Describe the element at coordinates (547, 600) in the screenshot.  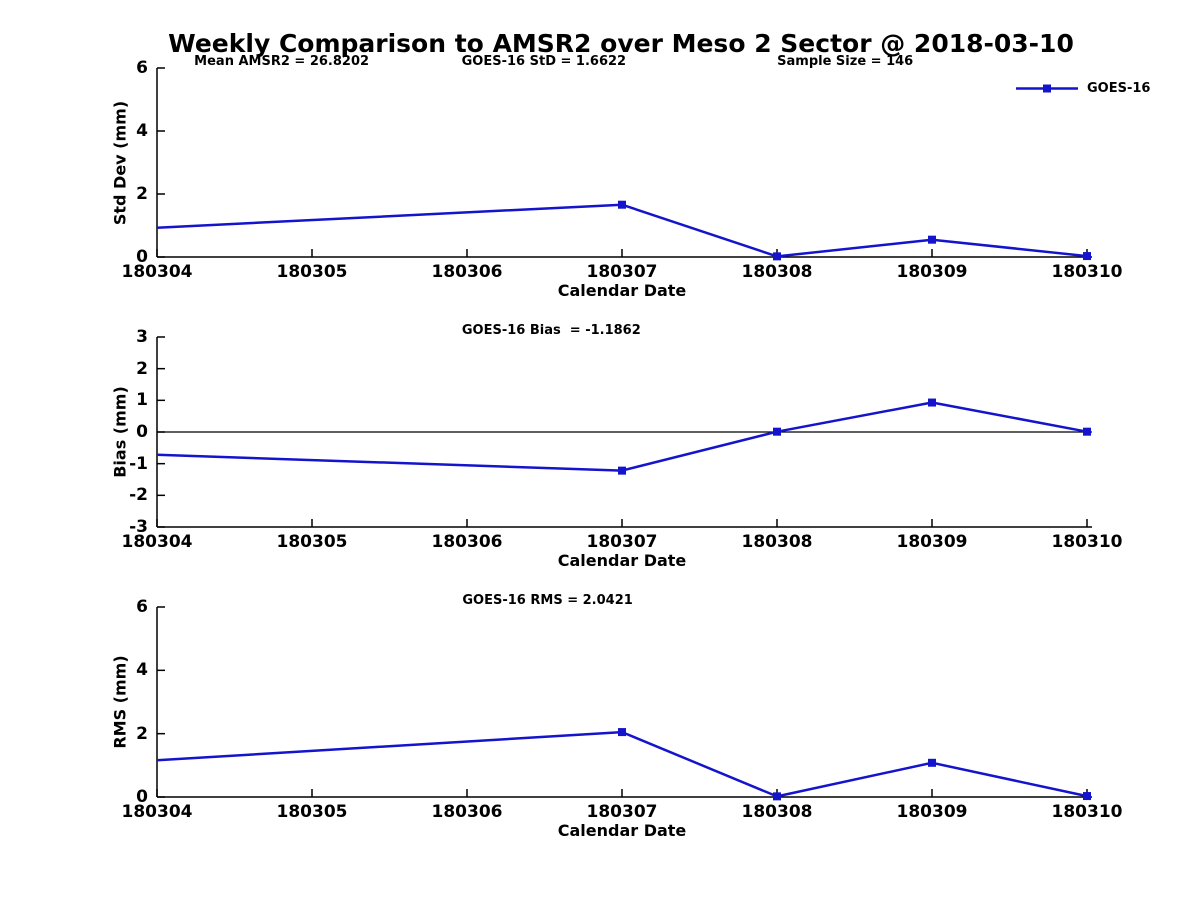
I see `stat-annotation: GOES-16 RMS = 2.0421` at that location.